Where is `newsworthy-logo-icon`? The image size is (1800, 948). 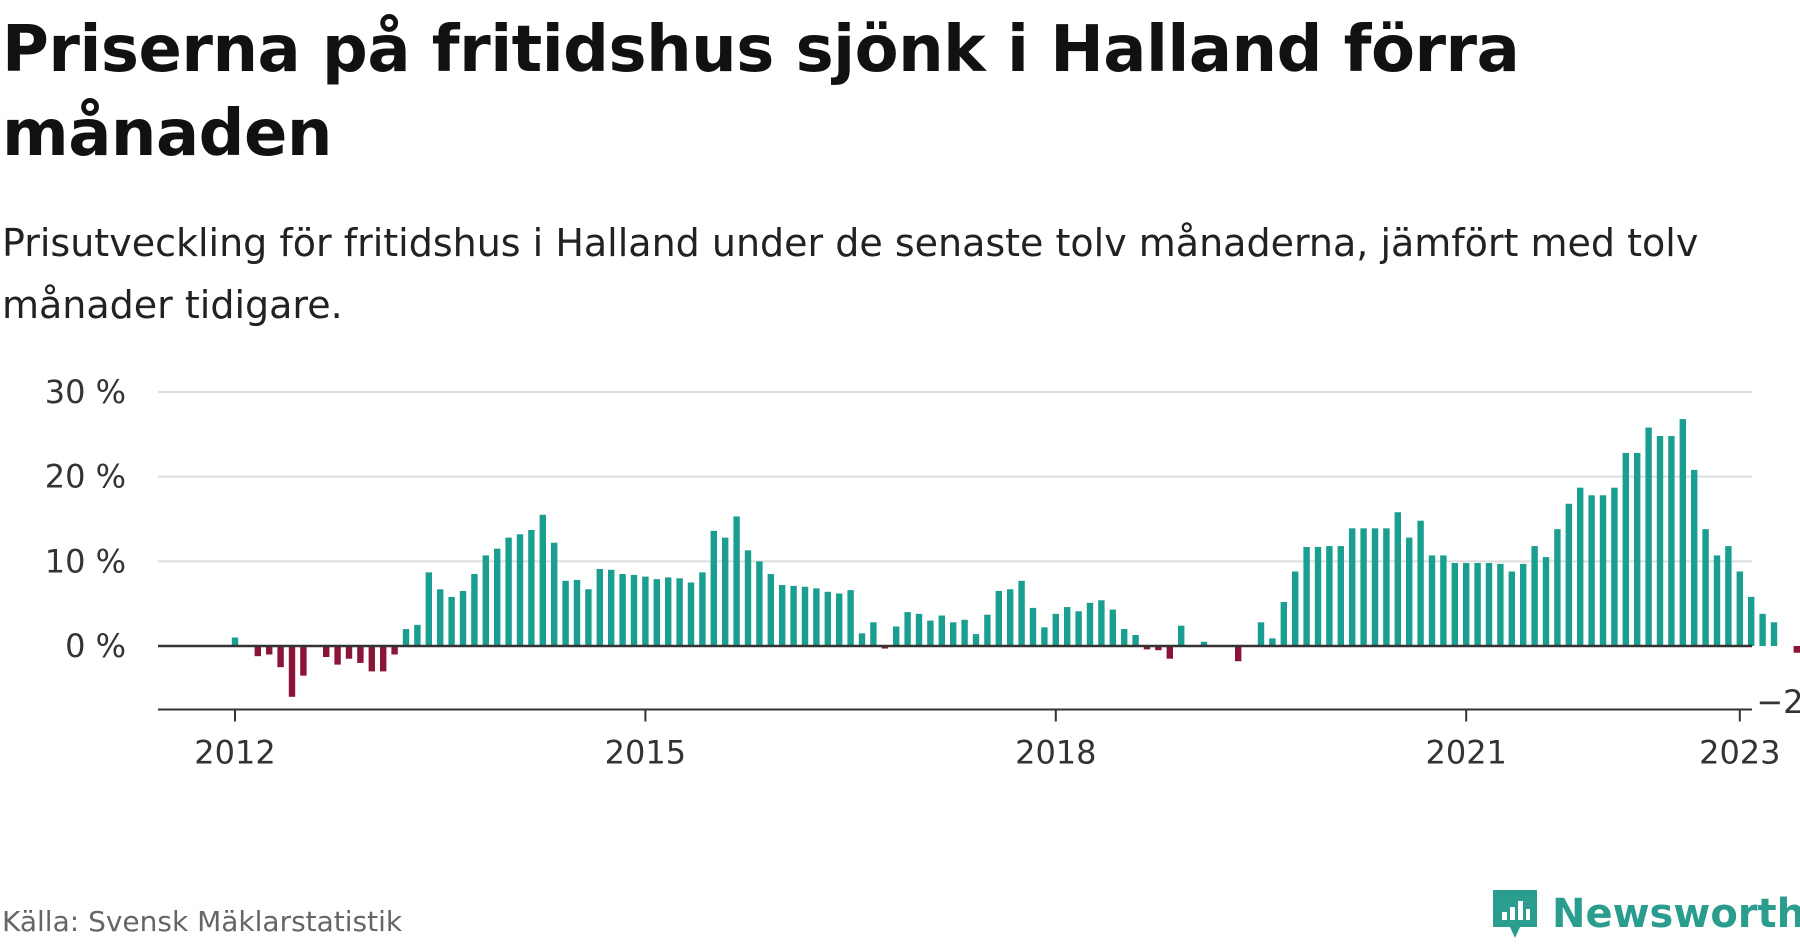
newsworthy-logo-icon is located at coordinates (1515, 914).